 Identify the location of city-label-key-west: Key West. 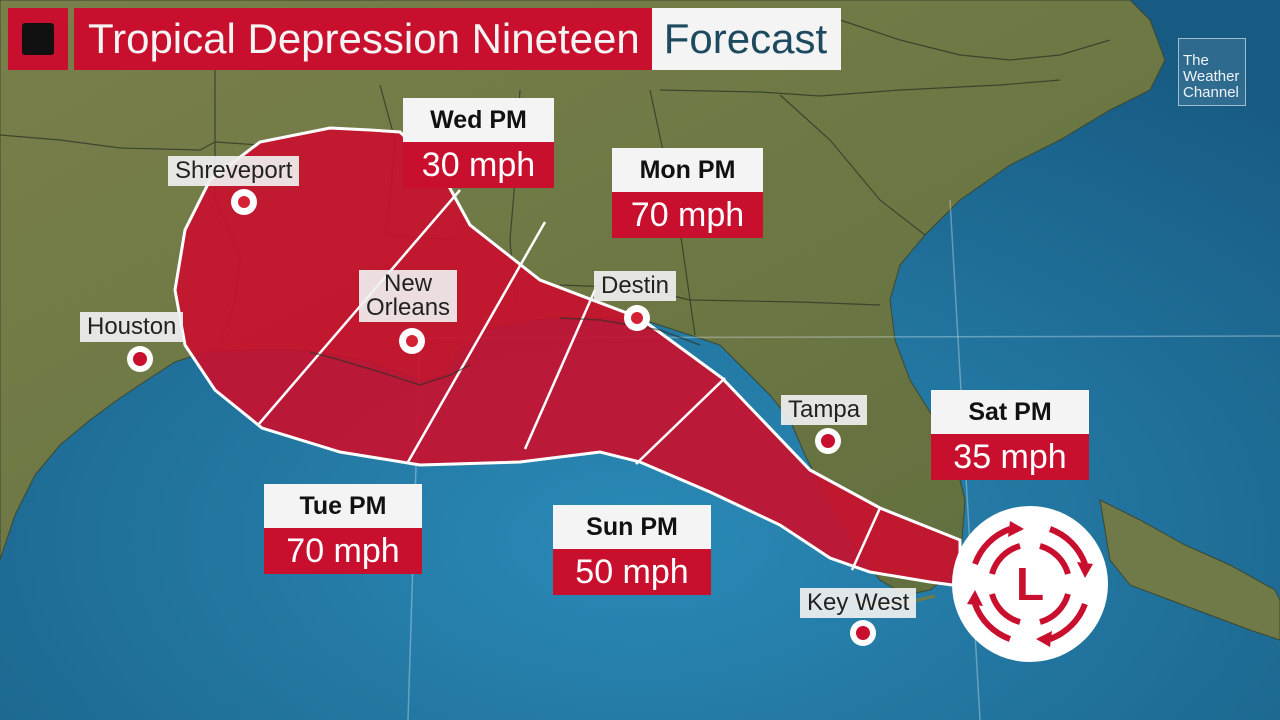
(858, 603).